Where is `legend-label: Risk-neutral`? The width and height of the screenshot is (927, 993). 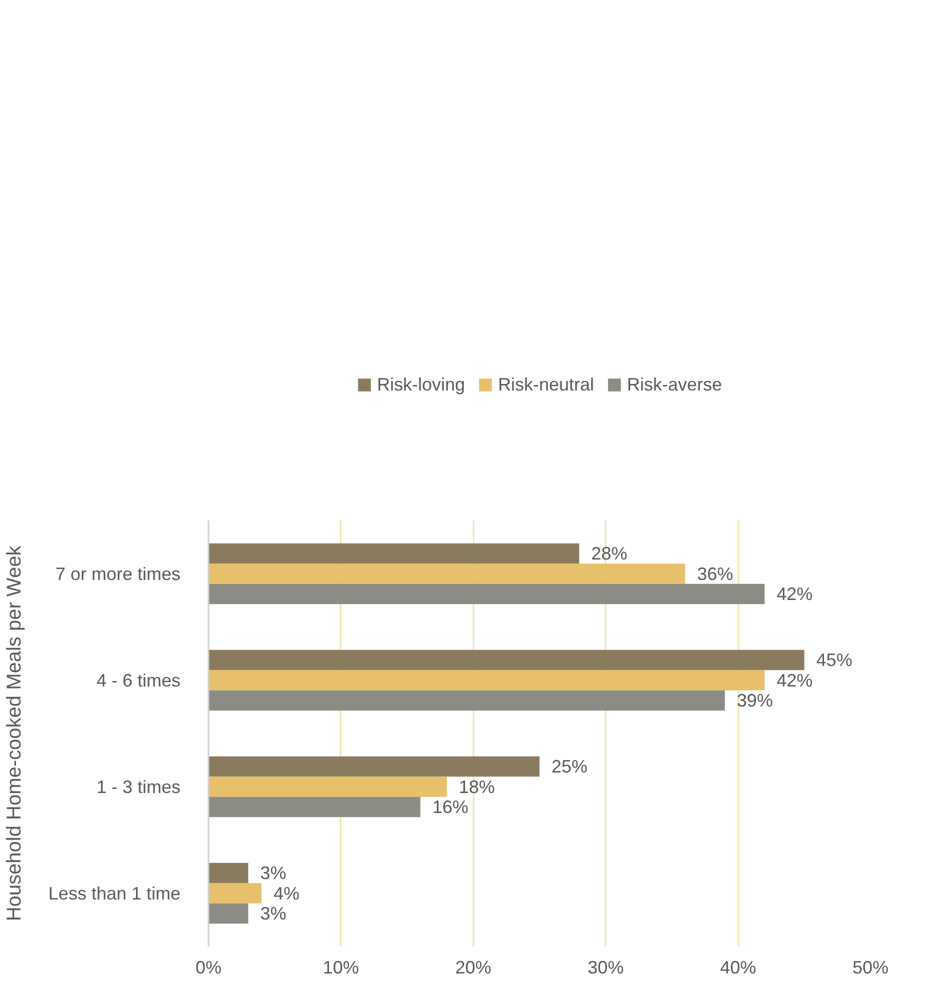 legend-label: Risk-neutral is located at coordinates (546, 385).